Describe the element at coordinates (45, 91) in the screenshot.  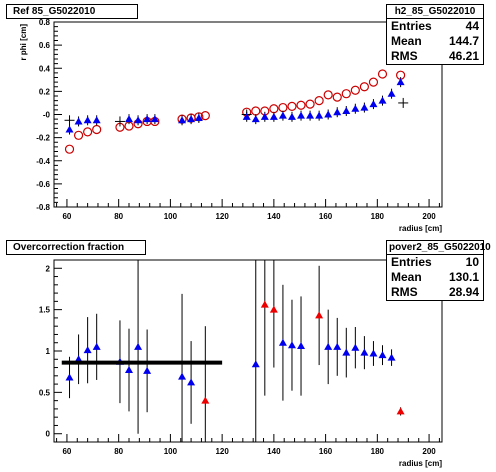
I see `y-tick-label: 0.2` at that location.